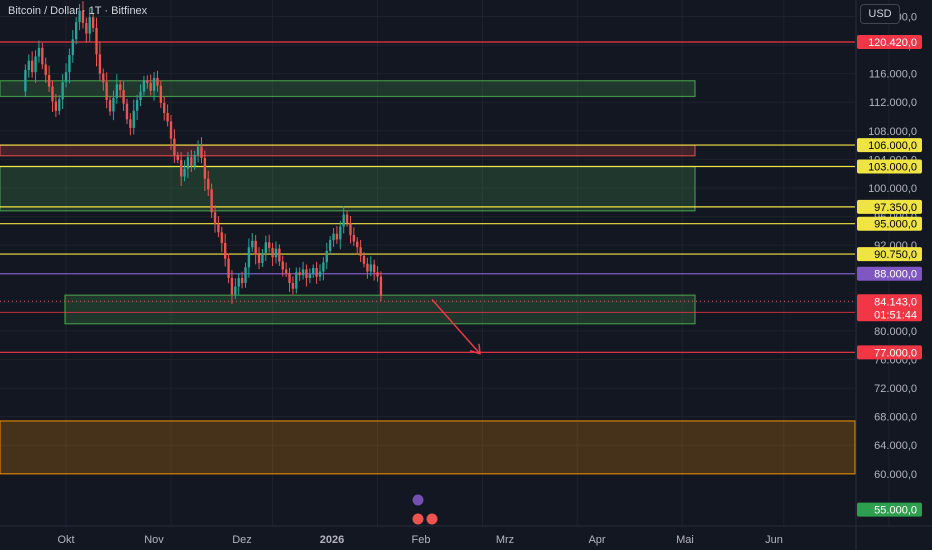  Describe the element at coordinates (893, 103) in the screenshot. I see `y-tick-label: 112.000,0` at that location.